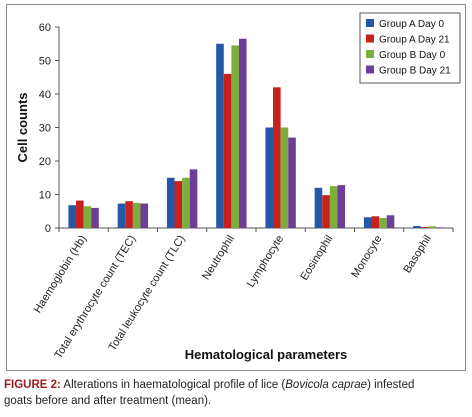  What do you see at coordinates (45, 95) in the screenshot?
I see `y-tick-label: 40` at bounding box center [45, 95].